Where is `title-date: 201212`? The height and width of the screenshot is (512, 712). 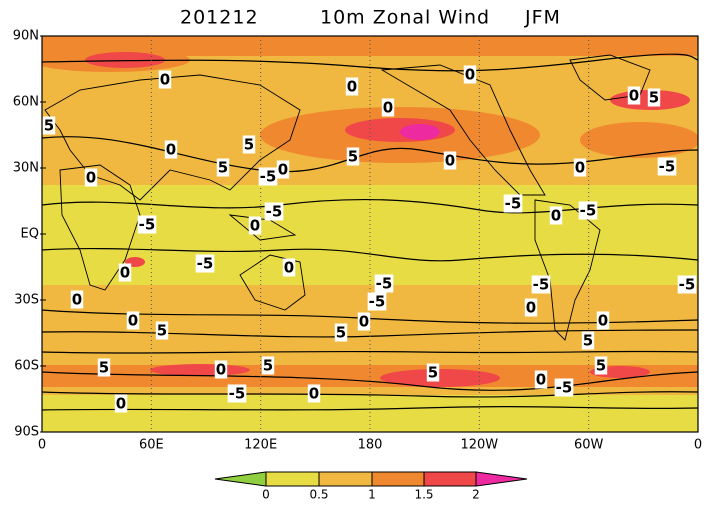 title-date: 201212 is located at coordinates (219, 18).